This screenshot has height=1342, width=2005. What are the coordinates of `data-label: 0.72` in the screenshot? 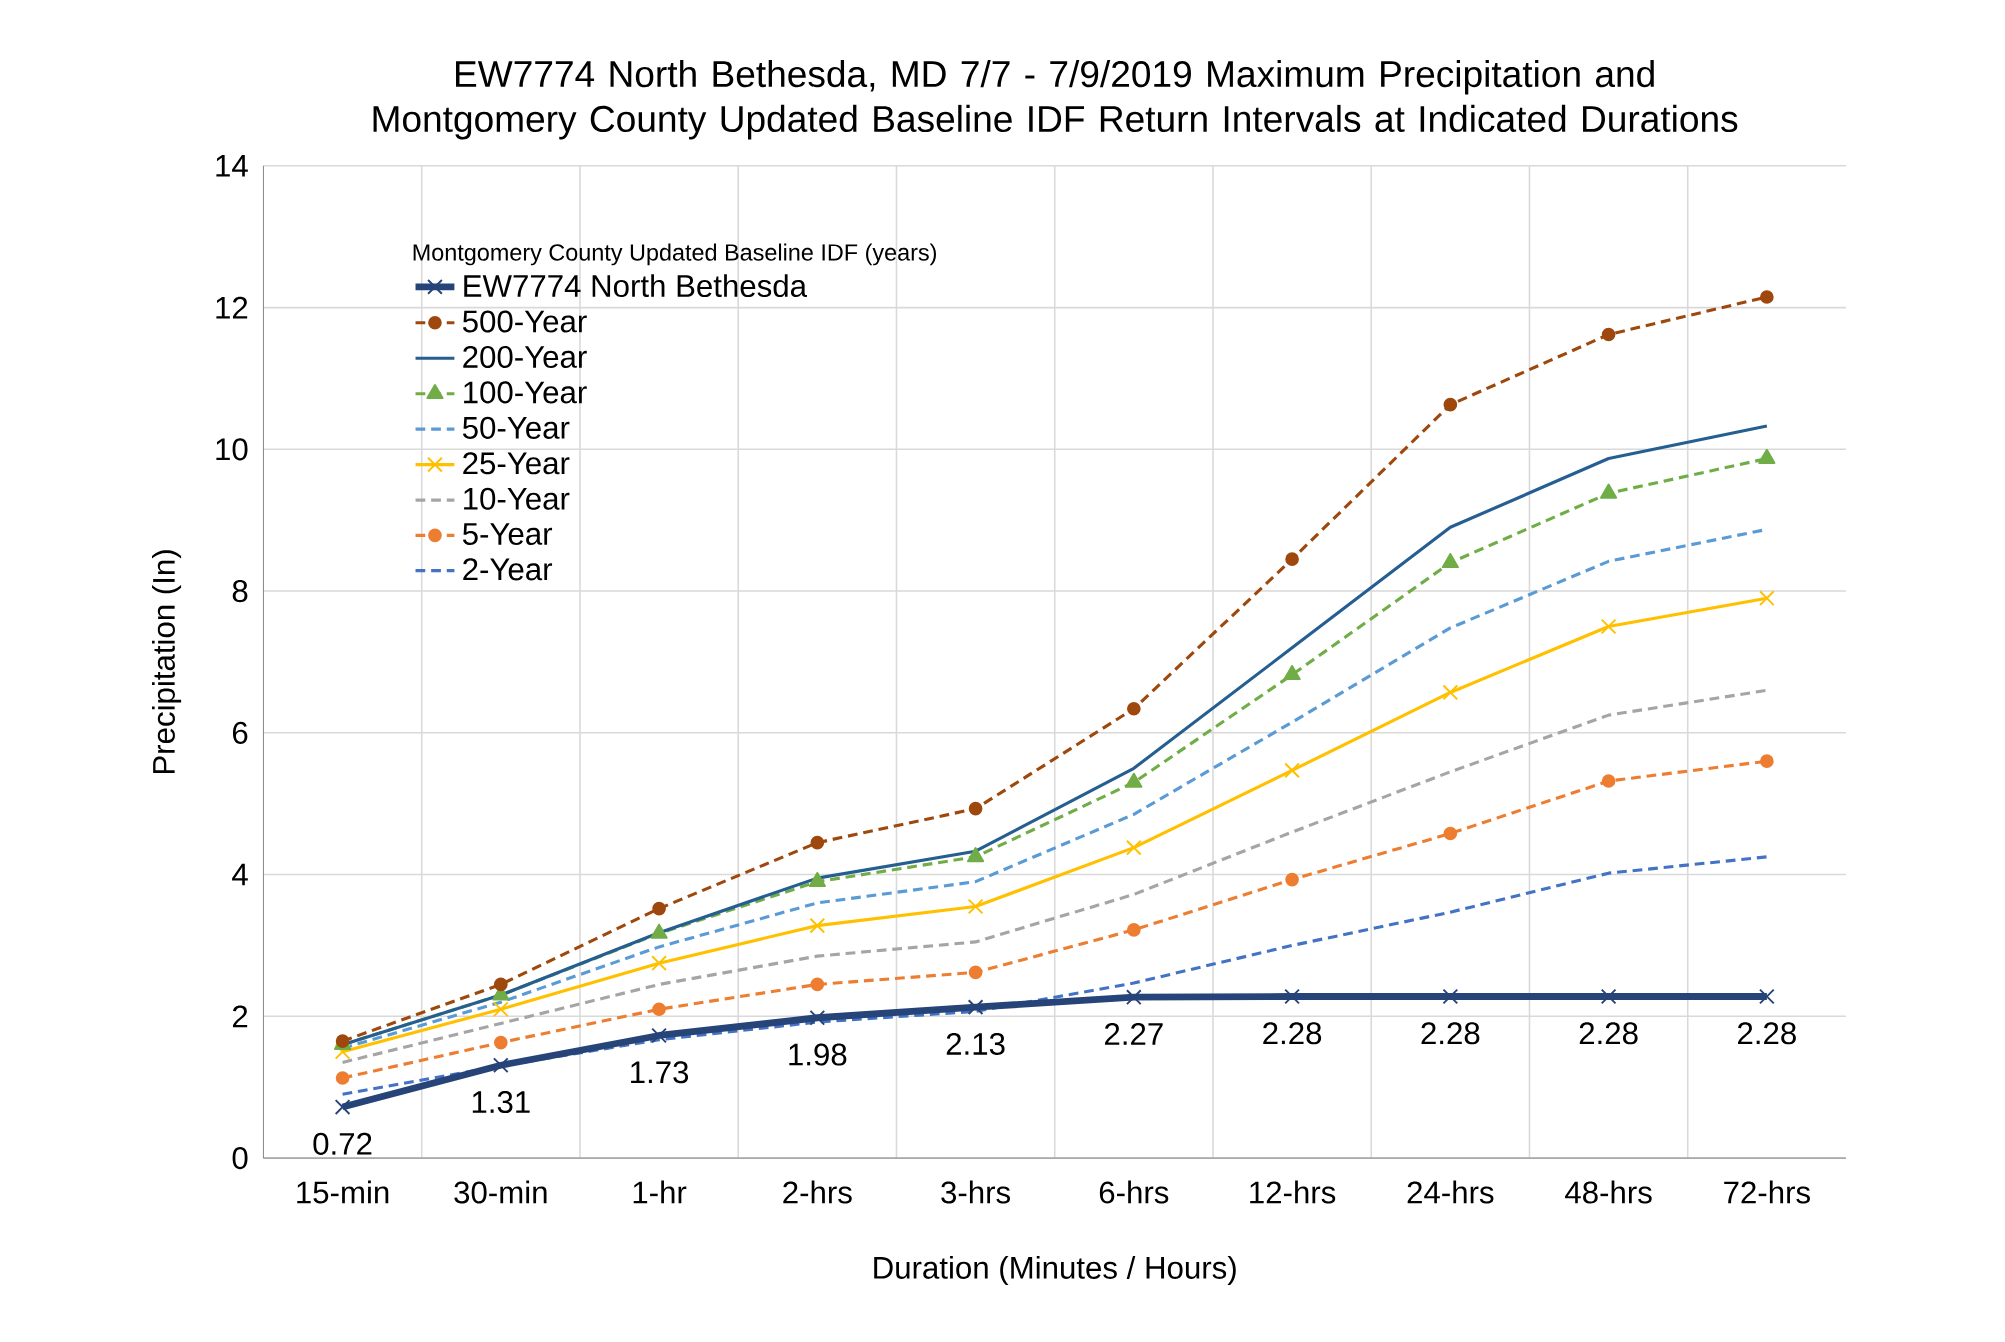 It's located at (342, 1144).